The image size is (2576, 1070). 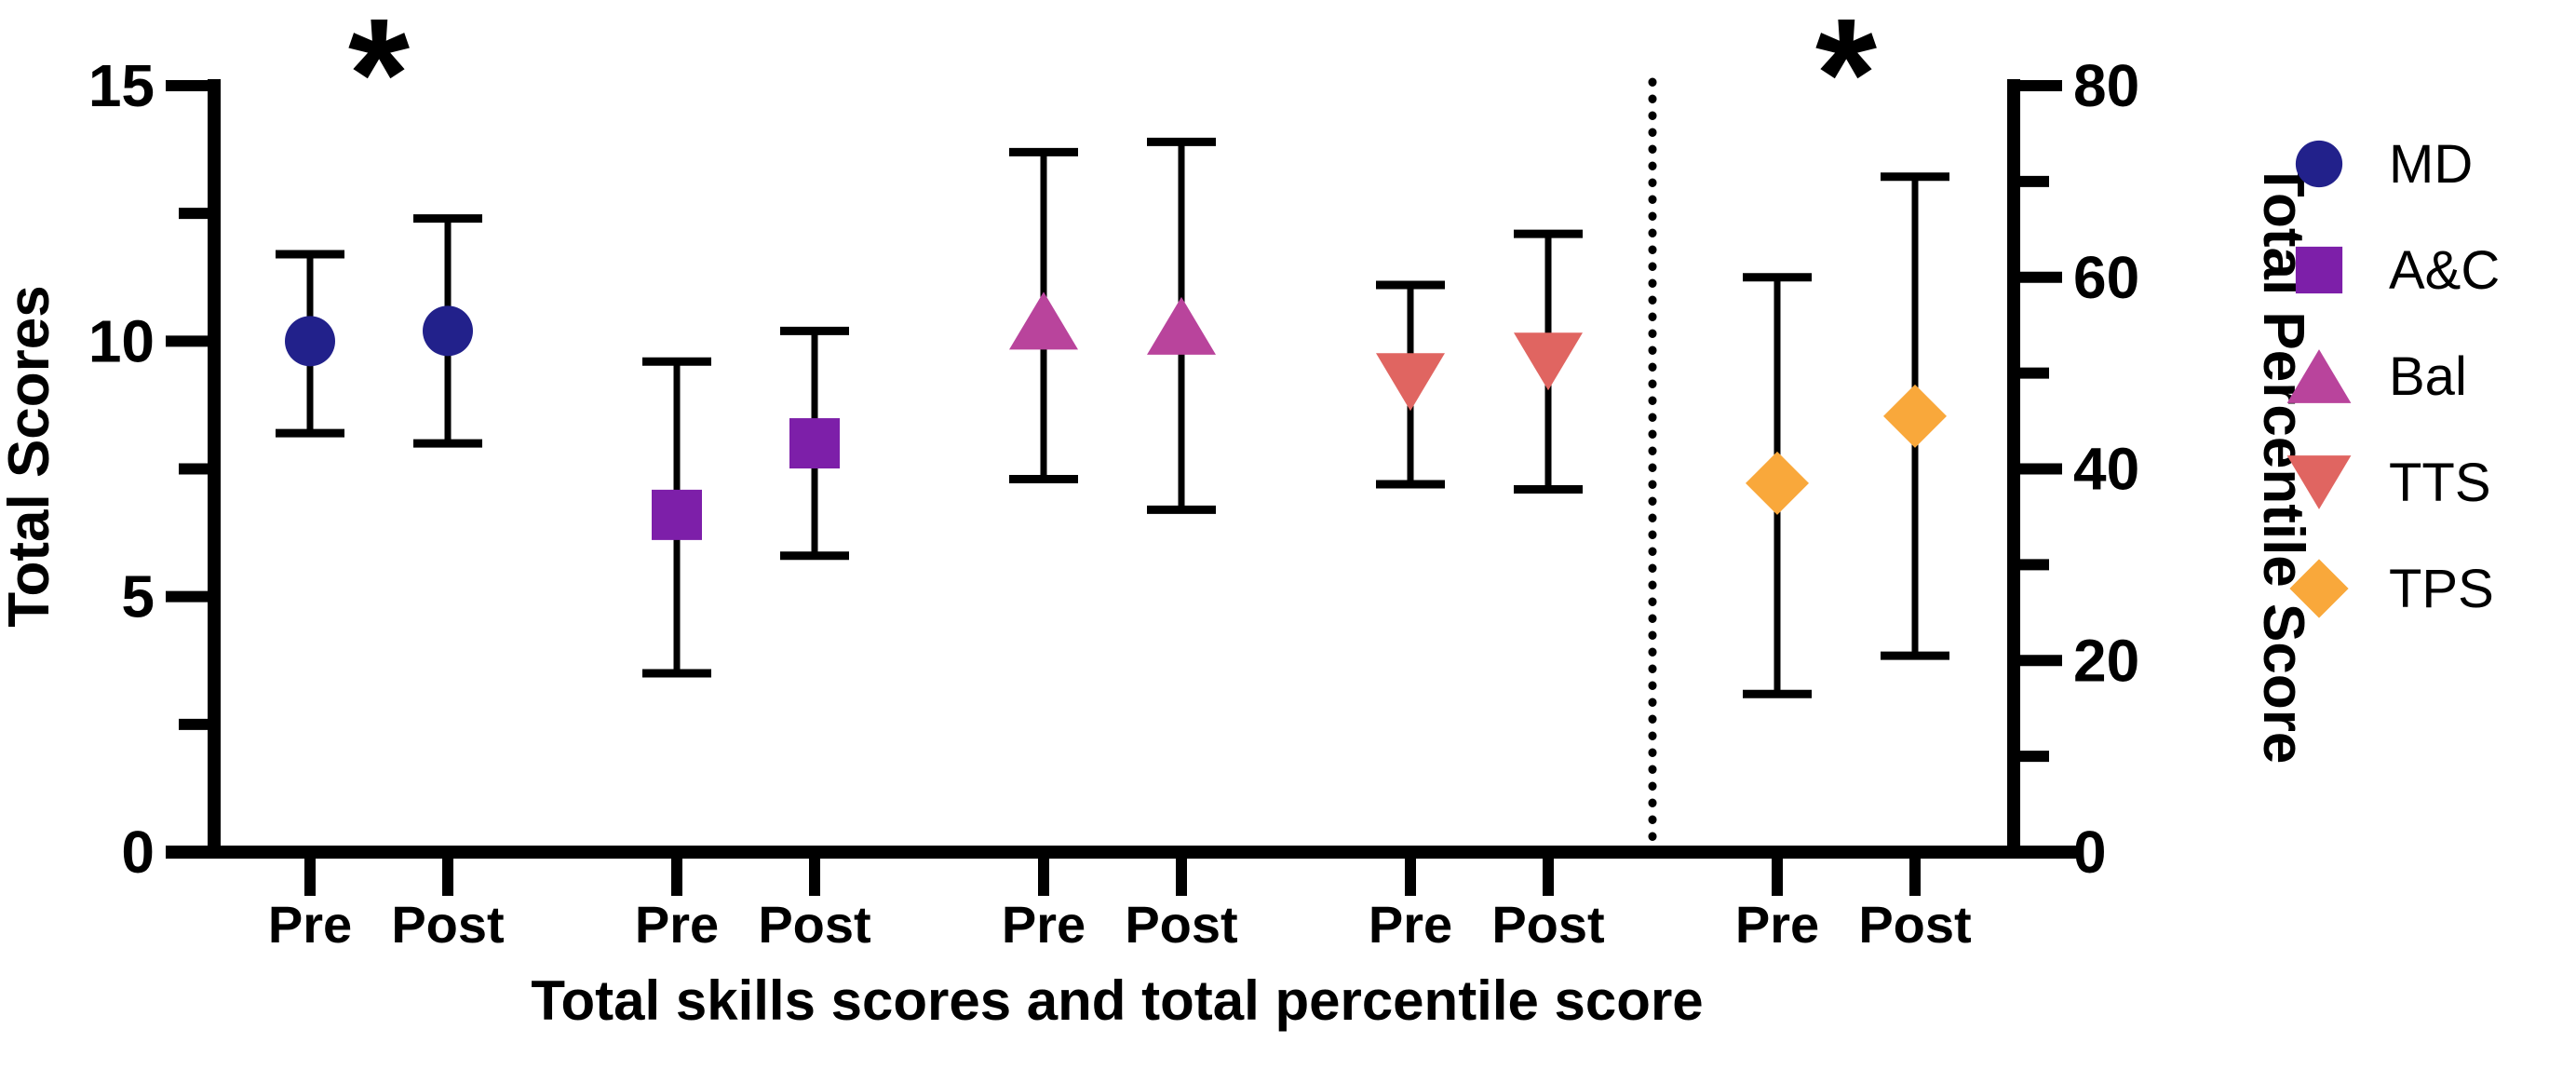 What do you see at coordinates (1410, 382) in the screenshot?
I see `marker-TTS-pre` at bounding box center [1410, 382].